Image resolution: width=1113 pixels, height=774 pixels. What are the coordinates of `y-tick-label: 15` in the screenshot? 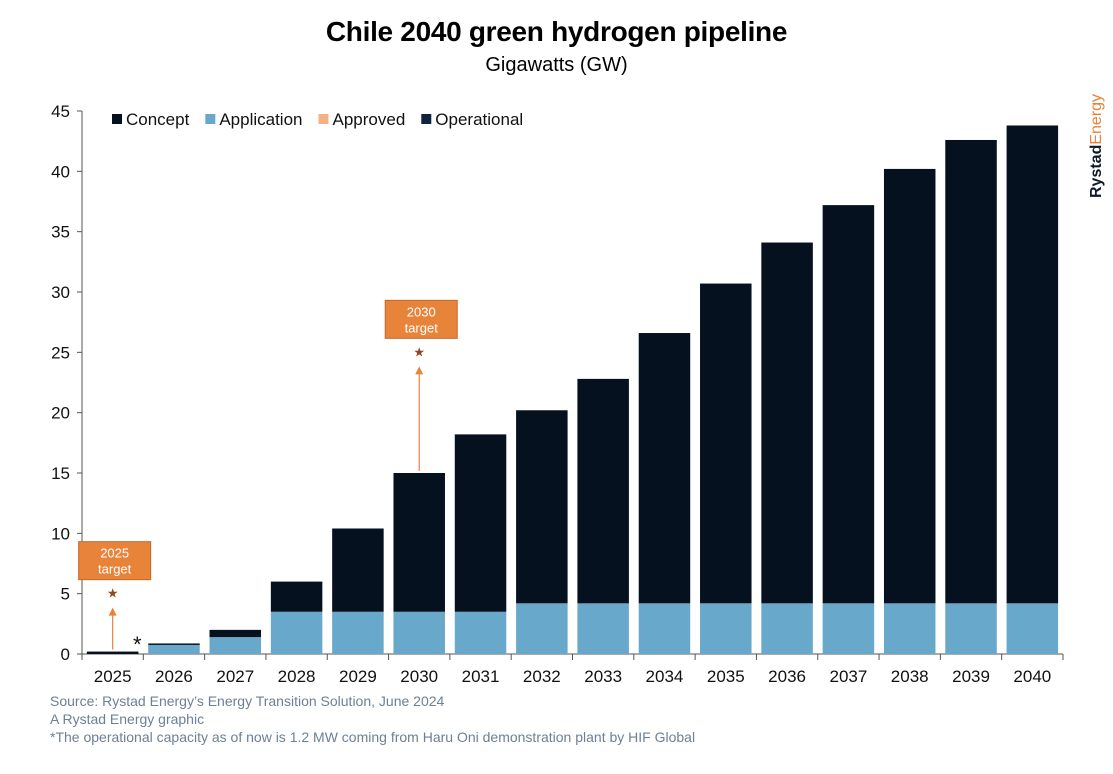 It's located at (60, 473).